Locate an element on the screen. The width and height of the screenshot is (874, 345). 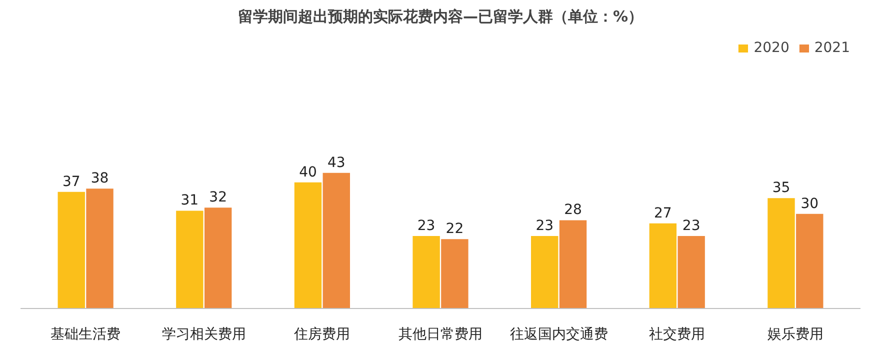
data-label: 40 is located at coordinates (308, 172).